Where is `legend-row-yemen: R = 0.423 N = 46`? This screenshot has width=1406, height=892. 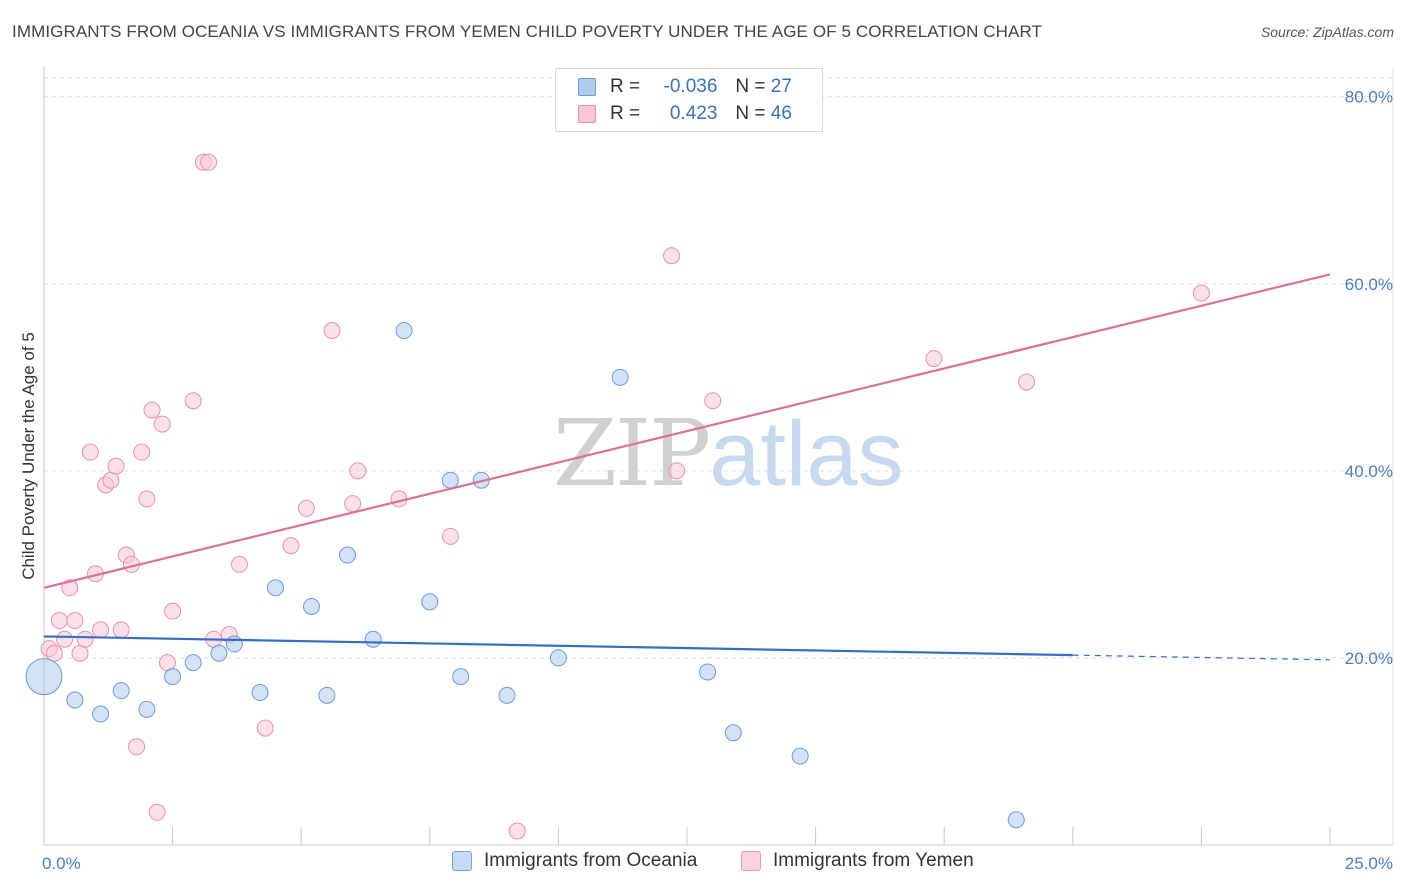 legend-row-yemen: R = 0.423 N = 46 is located at coordinates (685, 114).